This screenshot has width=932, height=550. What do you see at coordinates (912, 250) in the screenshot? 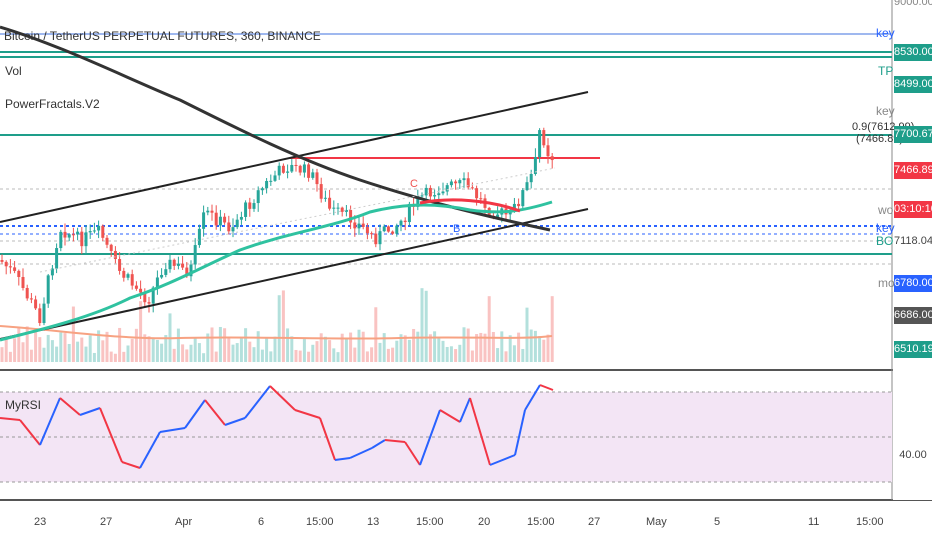
I see `price-axis-background` at bounding box center [912, 250].